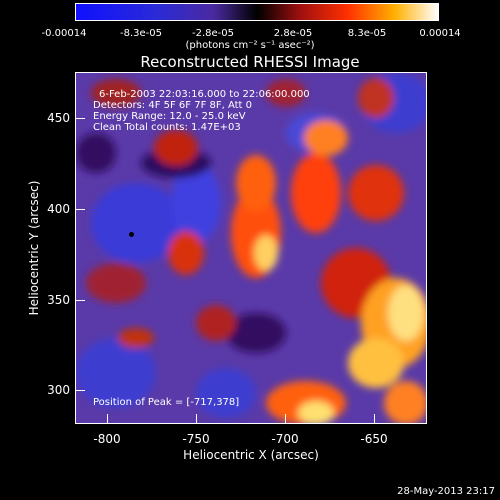 The width and height of the screenshot is (500, 500). What do you see at coordinates (446, 491) in the screenshot?
I see `footer-timestamp: 28-May-2013 23:17` at bounding box center [446, 491].